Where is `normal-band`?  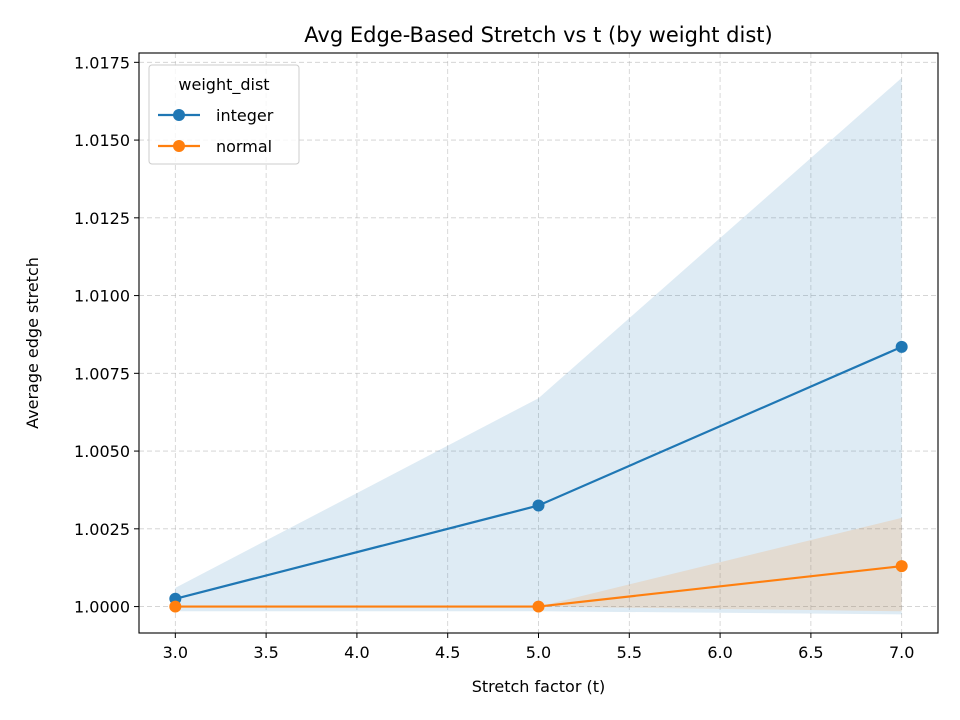 normal-band is located at coordinates (538, 564).